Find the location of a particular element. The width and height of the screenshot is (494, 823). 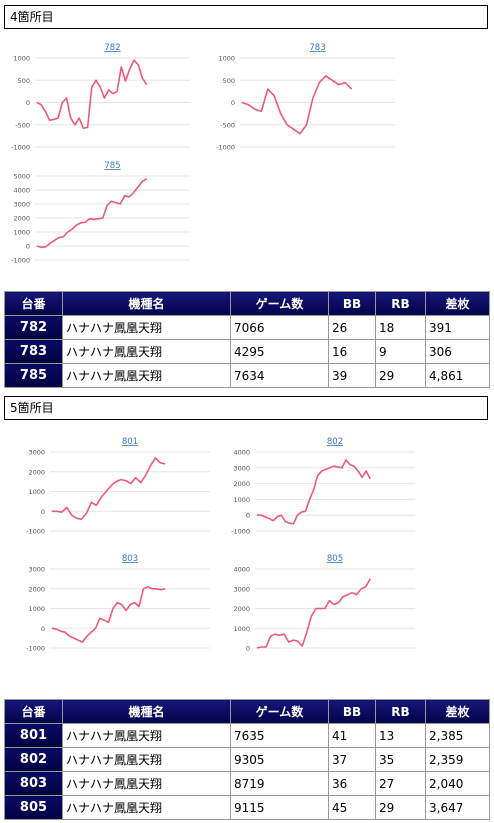

chart-785: 785 5000 4000 3000 2000 1000 0 -1000 is located at coordinates (100, 213).